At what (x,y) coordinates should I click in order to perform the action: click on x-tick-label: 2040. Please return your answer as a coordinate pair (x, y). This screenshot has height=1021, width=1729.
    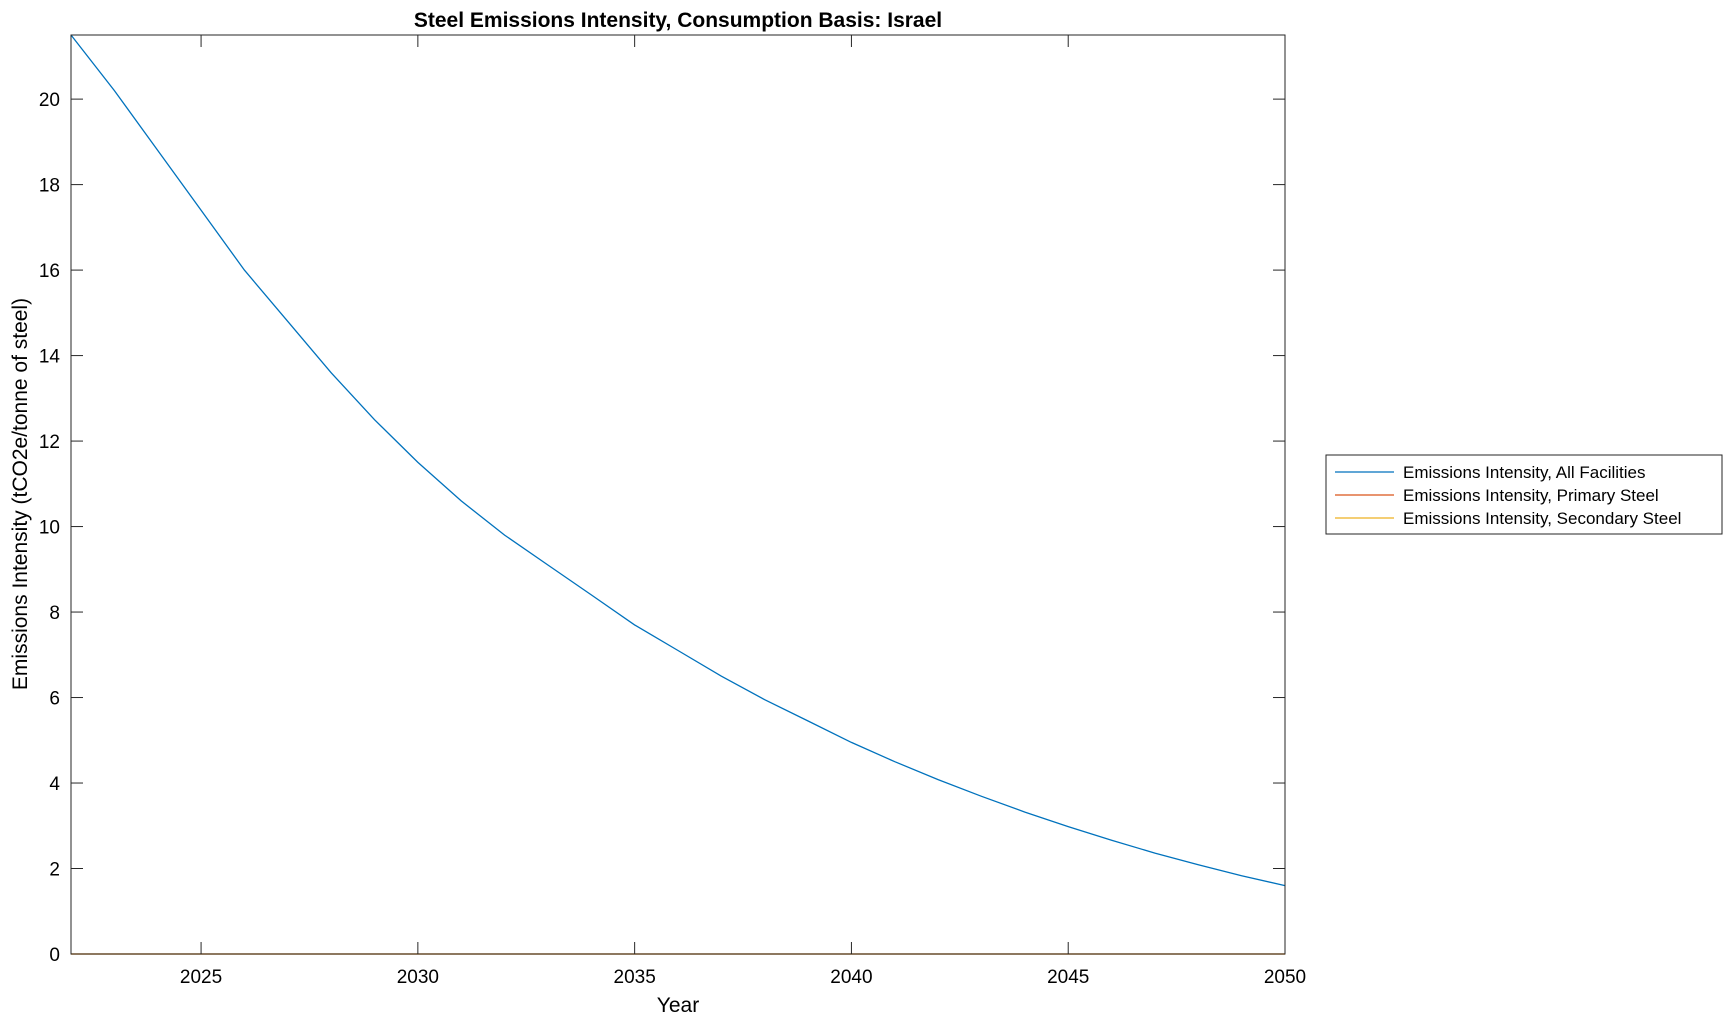
    Looking at the image, I should click on (851, 977).